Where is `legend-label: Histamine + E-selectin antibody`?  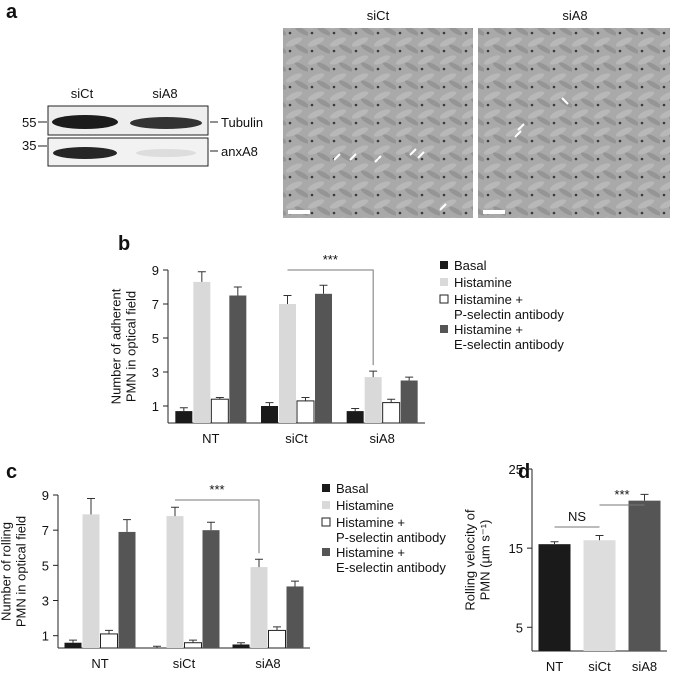 legend-label: Histamine + E-selectin antibody is located at coordinates (391, 560).